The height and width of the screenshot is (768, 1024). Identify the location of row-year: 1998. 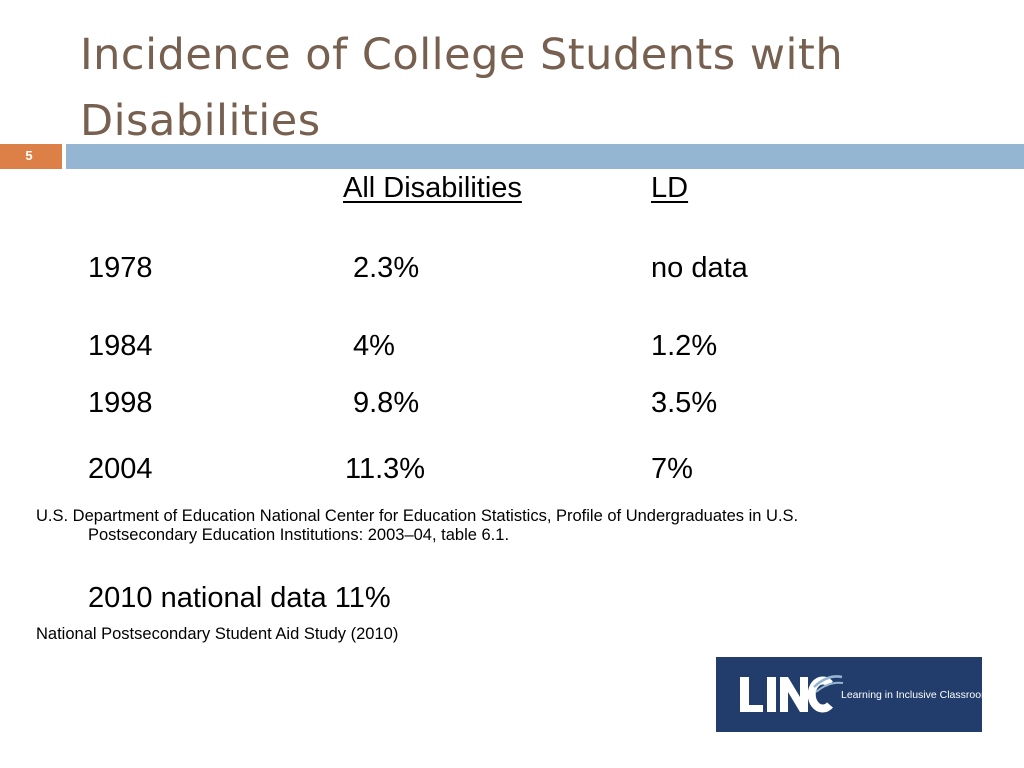
(120, 403).